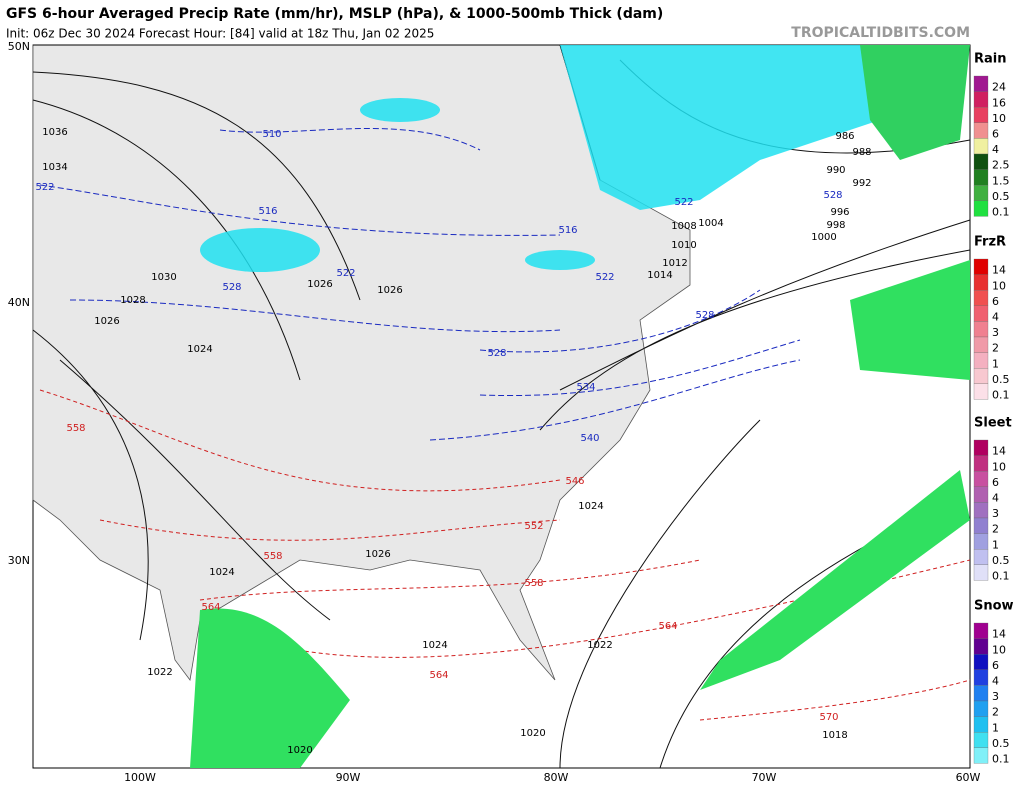 The image size is (1024, 786). What do you see at coordinates (1001, 560) in the screenshot?
I see `legend-label: 0.5` at bounding box center [1001, 560].